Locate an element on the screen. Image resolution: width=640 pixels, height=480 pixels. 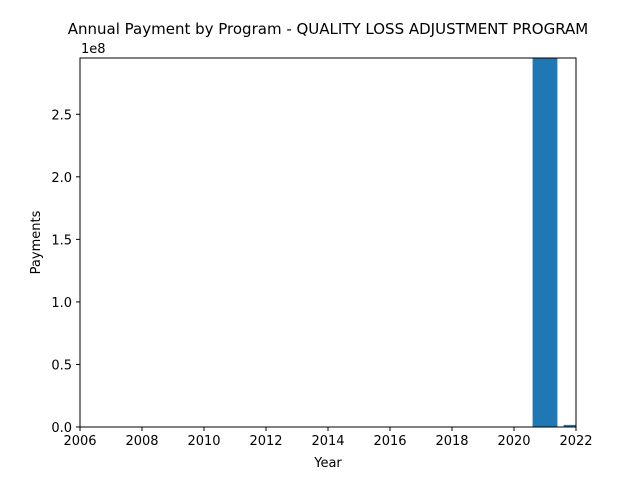
x-ticks-layer: 2006 2008 2010 2012 2014 2016 2018 2020 2022 is located at coordinates (328, 438).